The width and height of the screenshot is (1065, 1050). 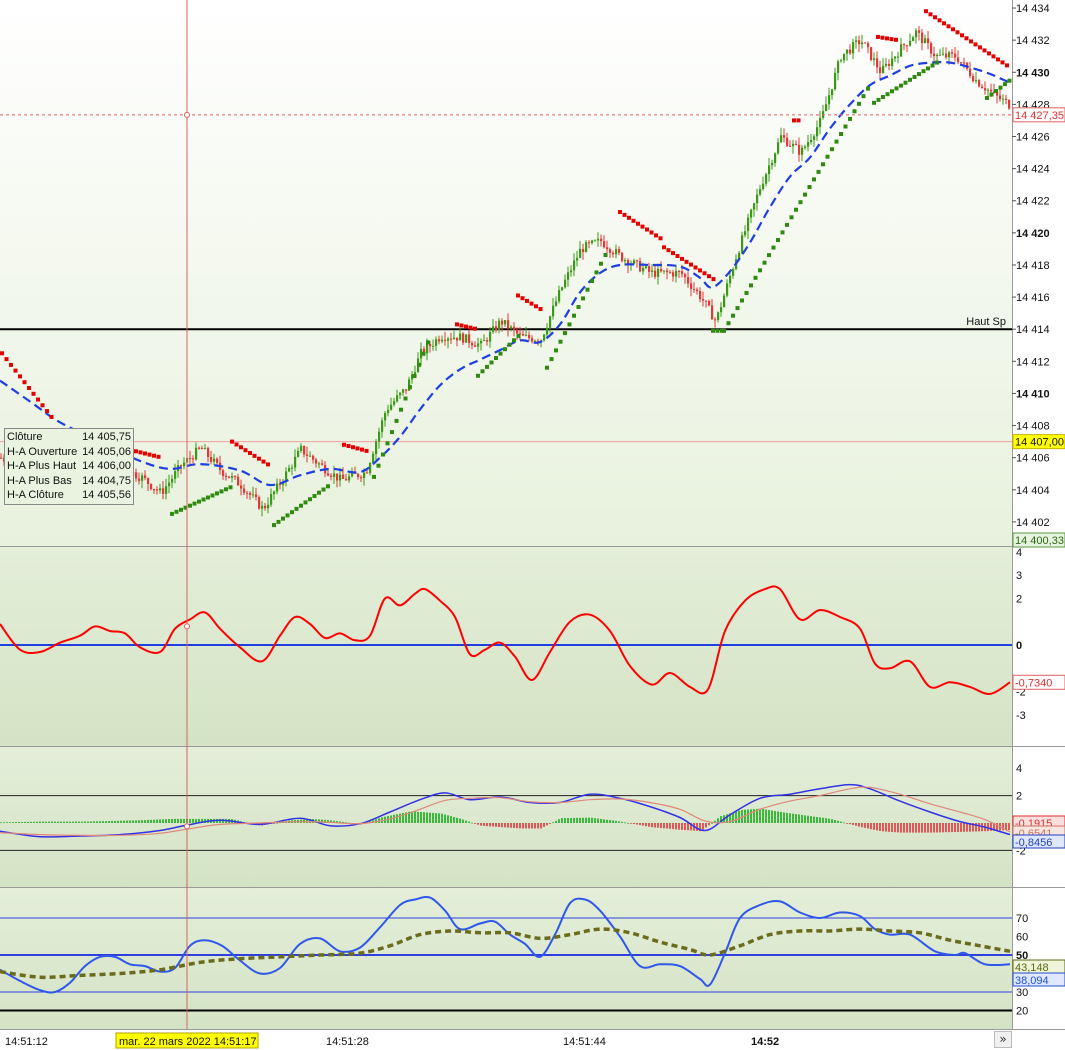 I want to click on macd-last-label: -0,8456, so click(x=1033, y=843).